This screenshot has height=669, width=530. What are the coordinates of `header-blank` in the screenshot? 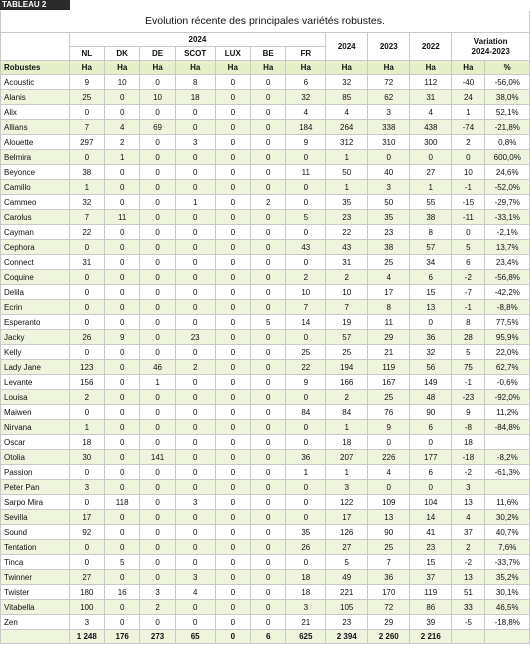 It's located at (35, 39).